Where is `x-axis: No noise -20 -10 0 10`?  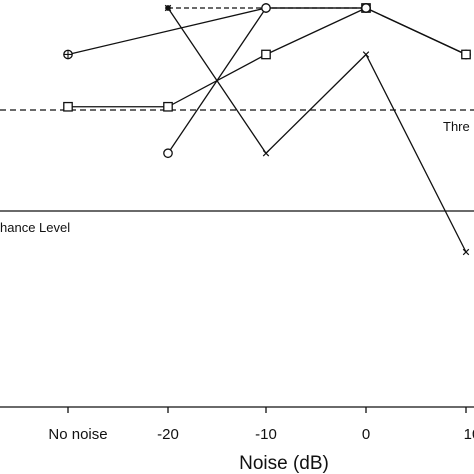 x-axis: No noise -20 -10 0 10 is located at coordinates (237, 424).